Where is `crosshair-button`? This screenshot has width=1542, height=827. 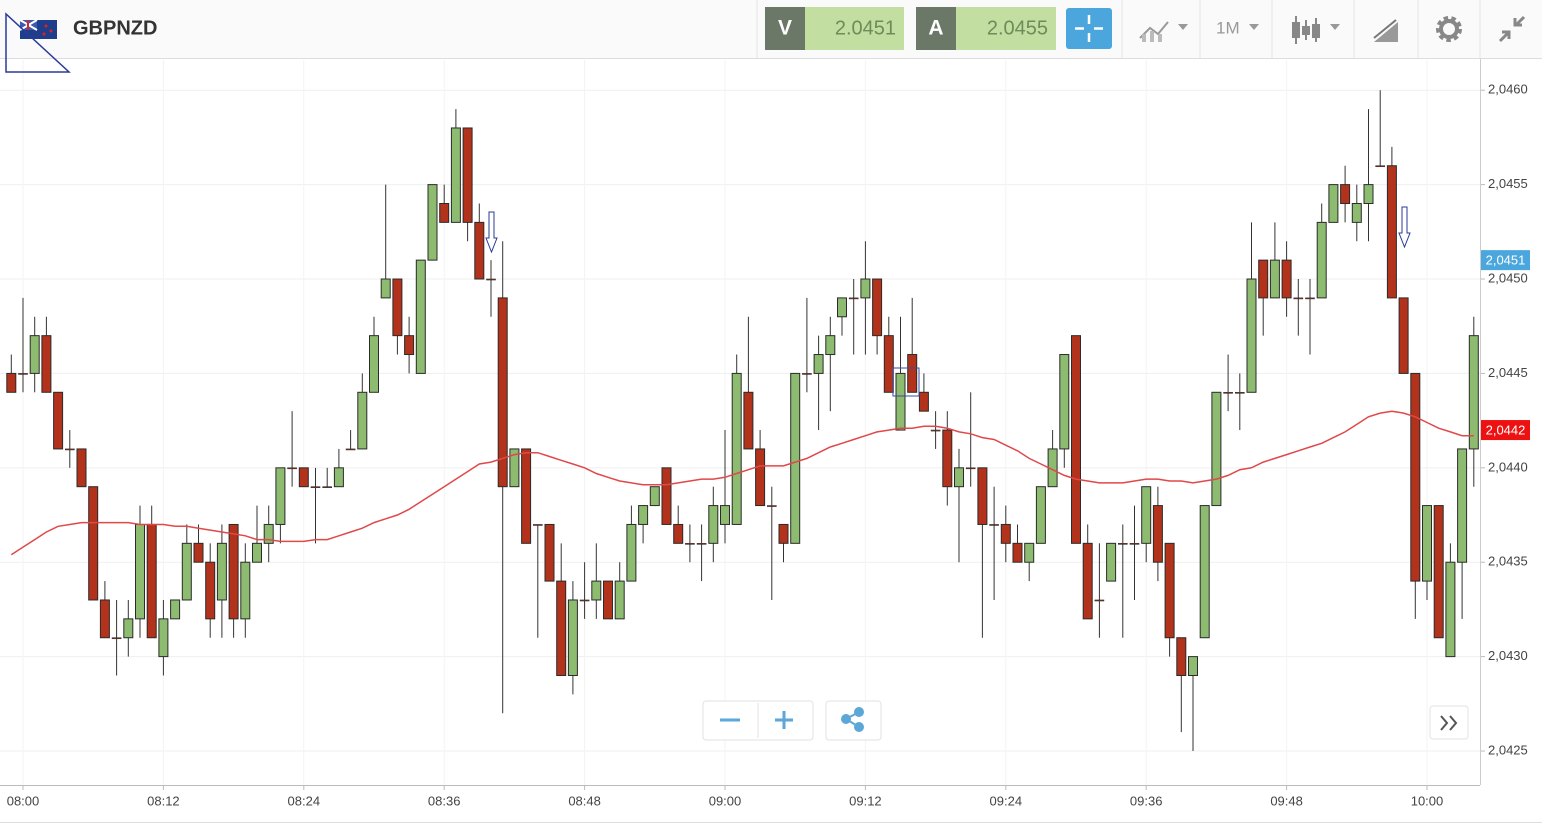
crosshair-button is located at coordinates (1089, 28).